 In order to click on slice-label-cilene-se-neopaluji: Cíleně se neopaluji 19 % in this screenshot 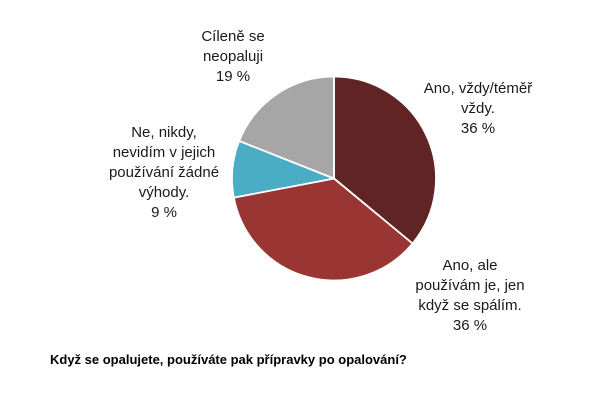, I will do `click(233, 56)`.